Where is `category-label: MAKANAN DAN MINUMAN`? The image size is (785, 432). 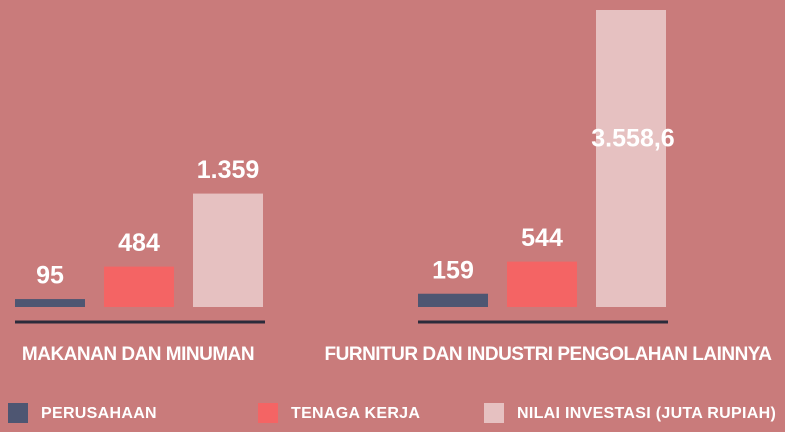 category-label: MAKANAN DAN MINUMAN is located at coordinates (138, 354).